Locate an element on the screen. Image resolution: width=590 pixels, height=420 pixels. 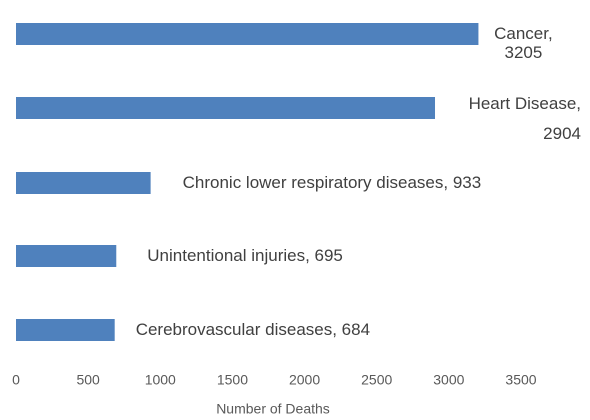
data-label: Chronic lower respiratory diseases, 933 is located at coordinates (332, 182).